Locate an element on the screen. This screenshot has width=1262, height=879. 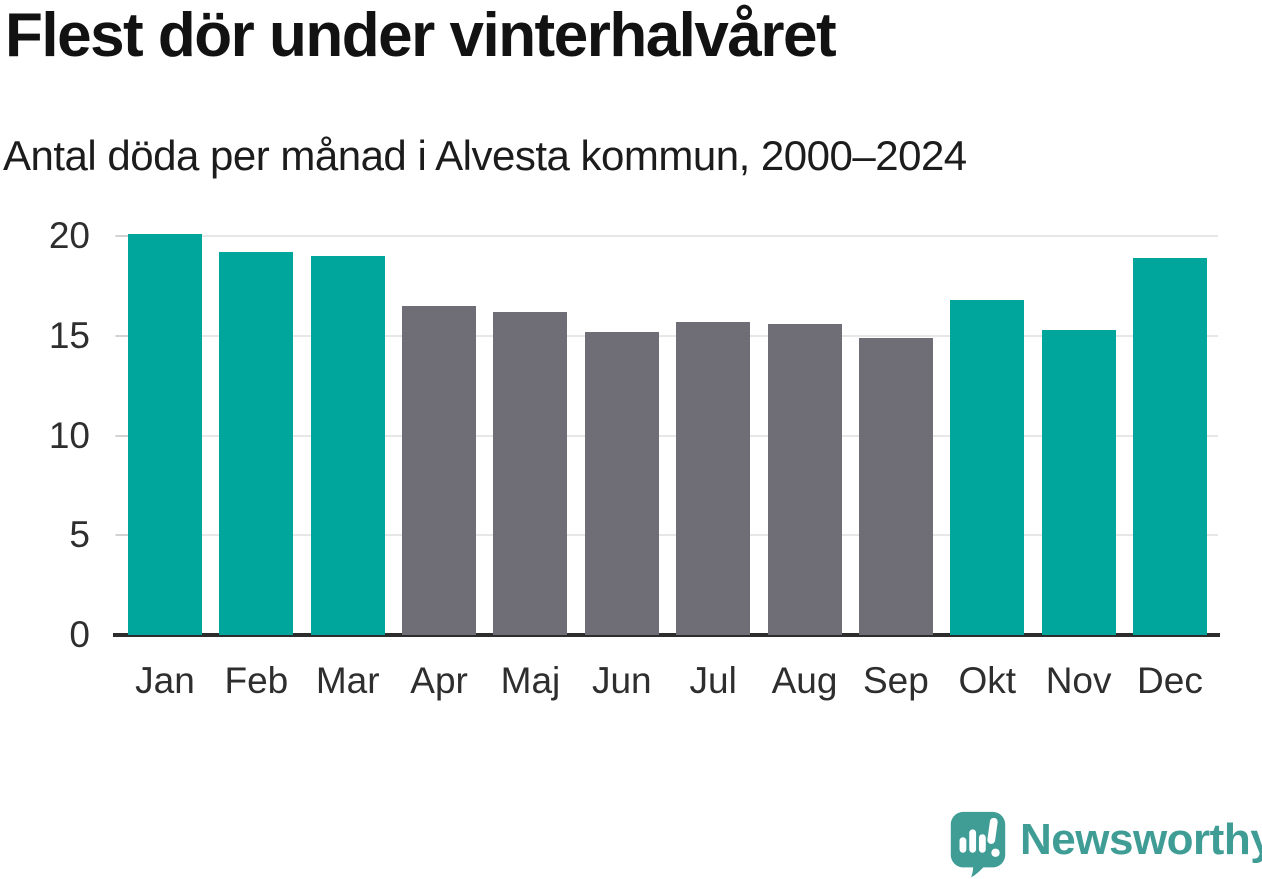
y-axis-label-20: 20 is located at coordinates (69, 235).